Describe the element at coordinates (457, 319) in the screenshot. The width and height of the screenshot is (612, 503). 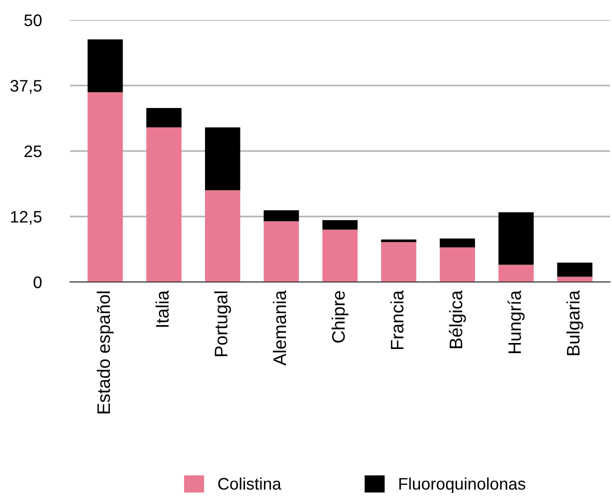
I see `x-tick-label: Bélgica` at that location.